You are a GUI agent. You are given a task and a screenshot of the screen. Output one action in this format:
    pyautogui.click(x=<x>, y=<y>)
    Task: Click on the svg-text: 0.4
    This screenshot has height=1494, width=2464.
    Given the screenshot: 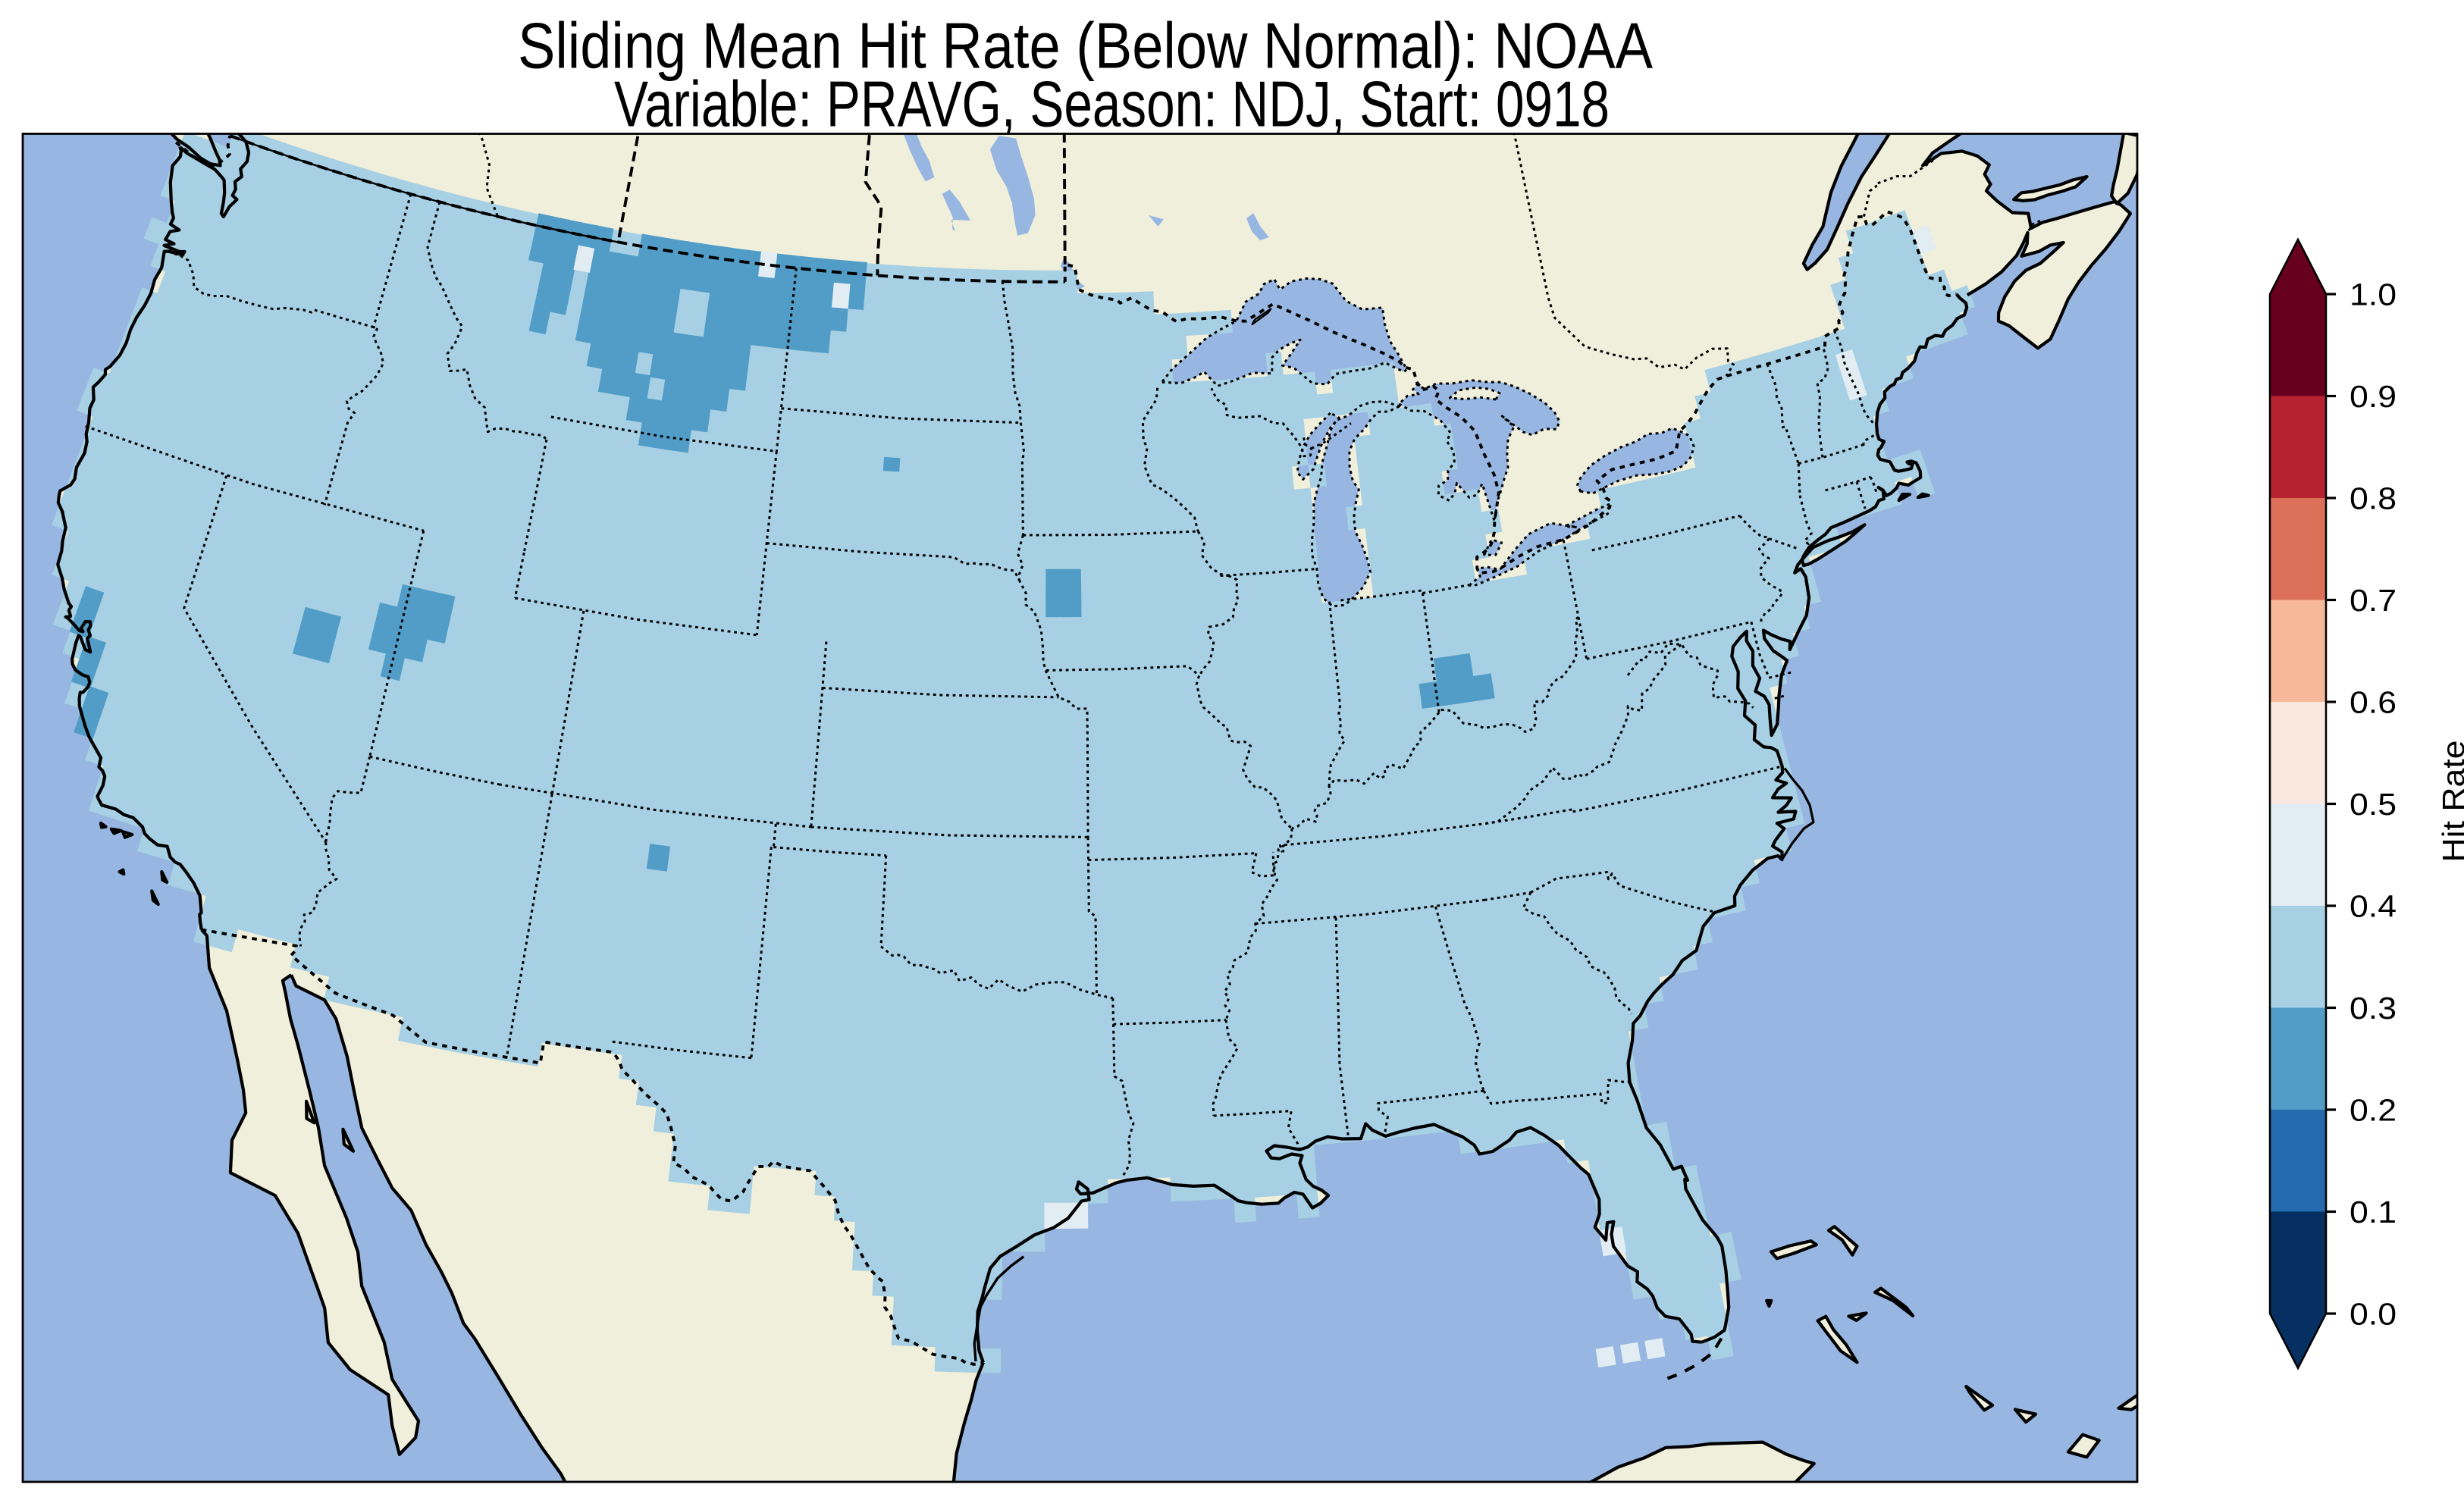 What is the action you would take?
    pyautogui.click(x=2374, y=906)
    